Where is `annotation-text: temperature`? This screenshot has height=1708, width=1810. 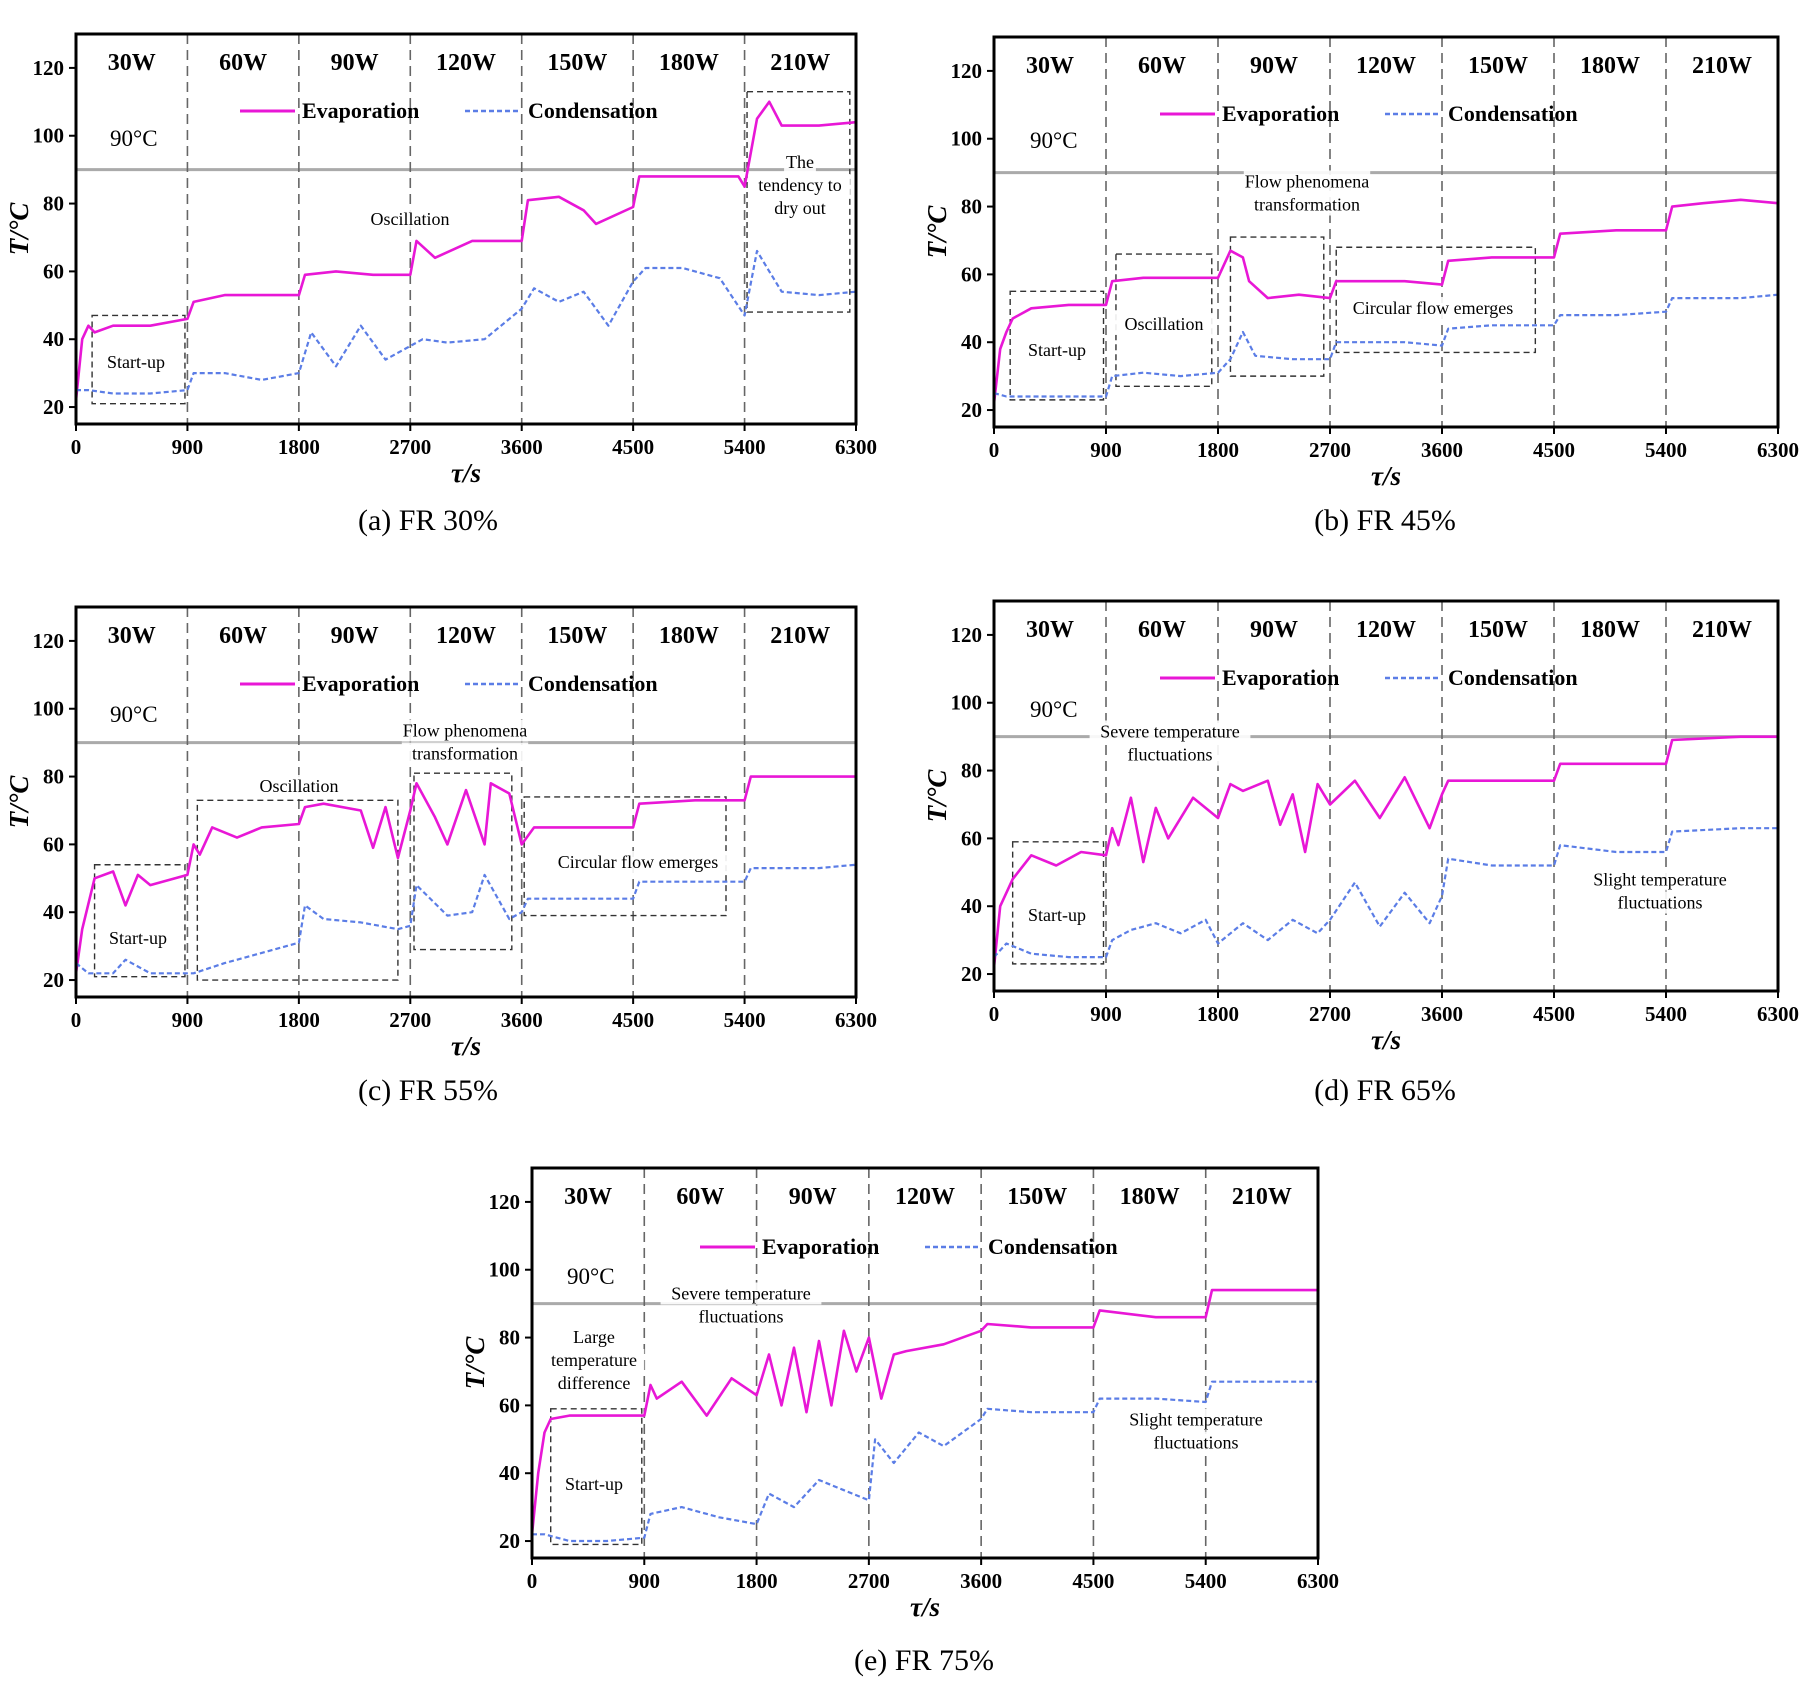
annotation-text: temperature is located at coordinates (594, 1360).